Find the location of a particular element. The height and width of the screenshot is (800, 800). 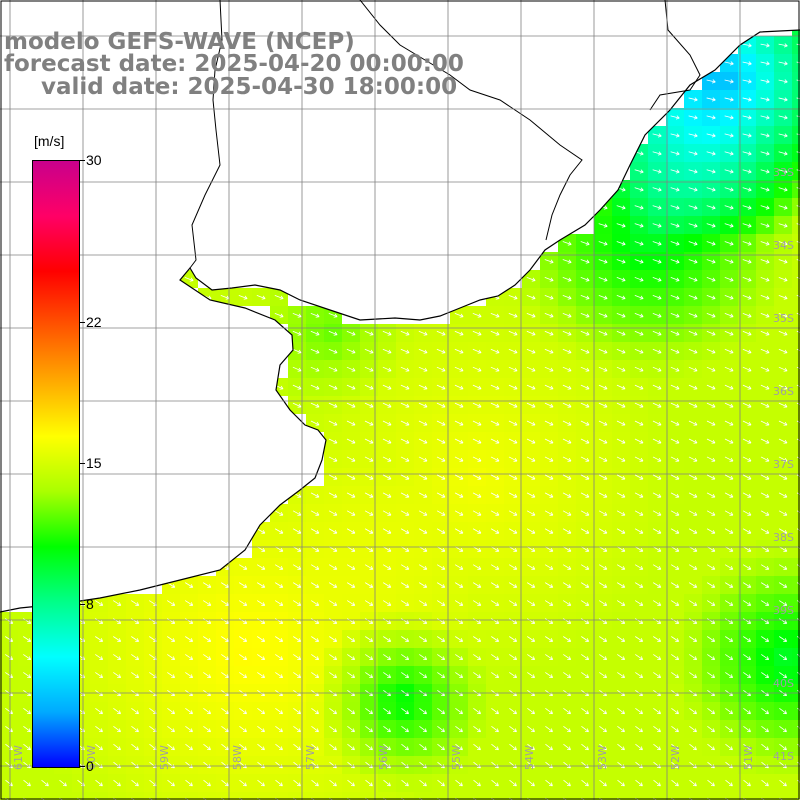

border-line-brazil is located at coordinates (471, 120).